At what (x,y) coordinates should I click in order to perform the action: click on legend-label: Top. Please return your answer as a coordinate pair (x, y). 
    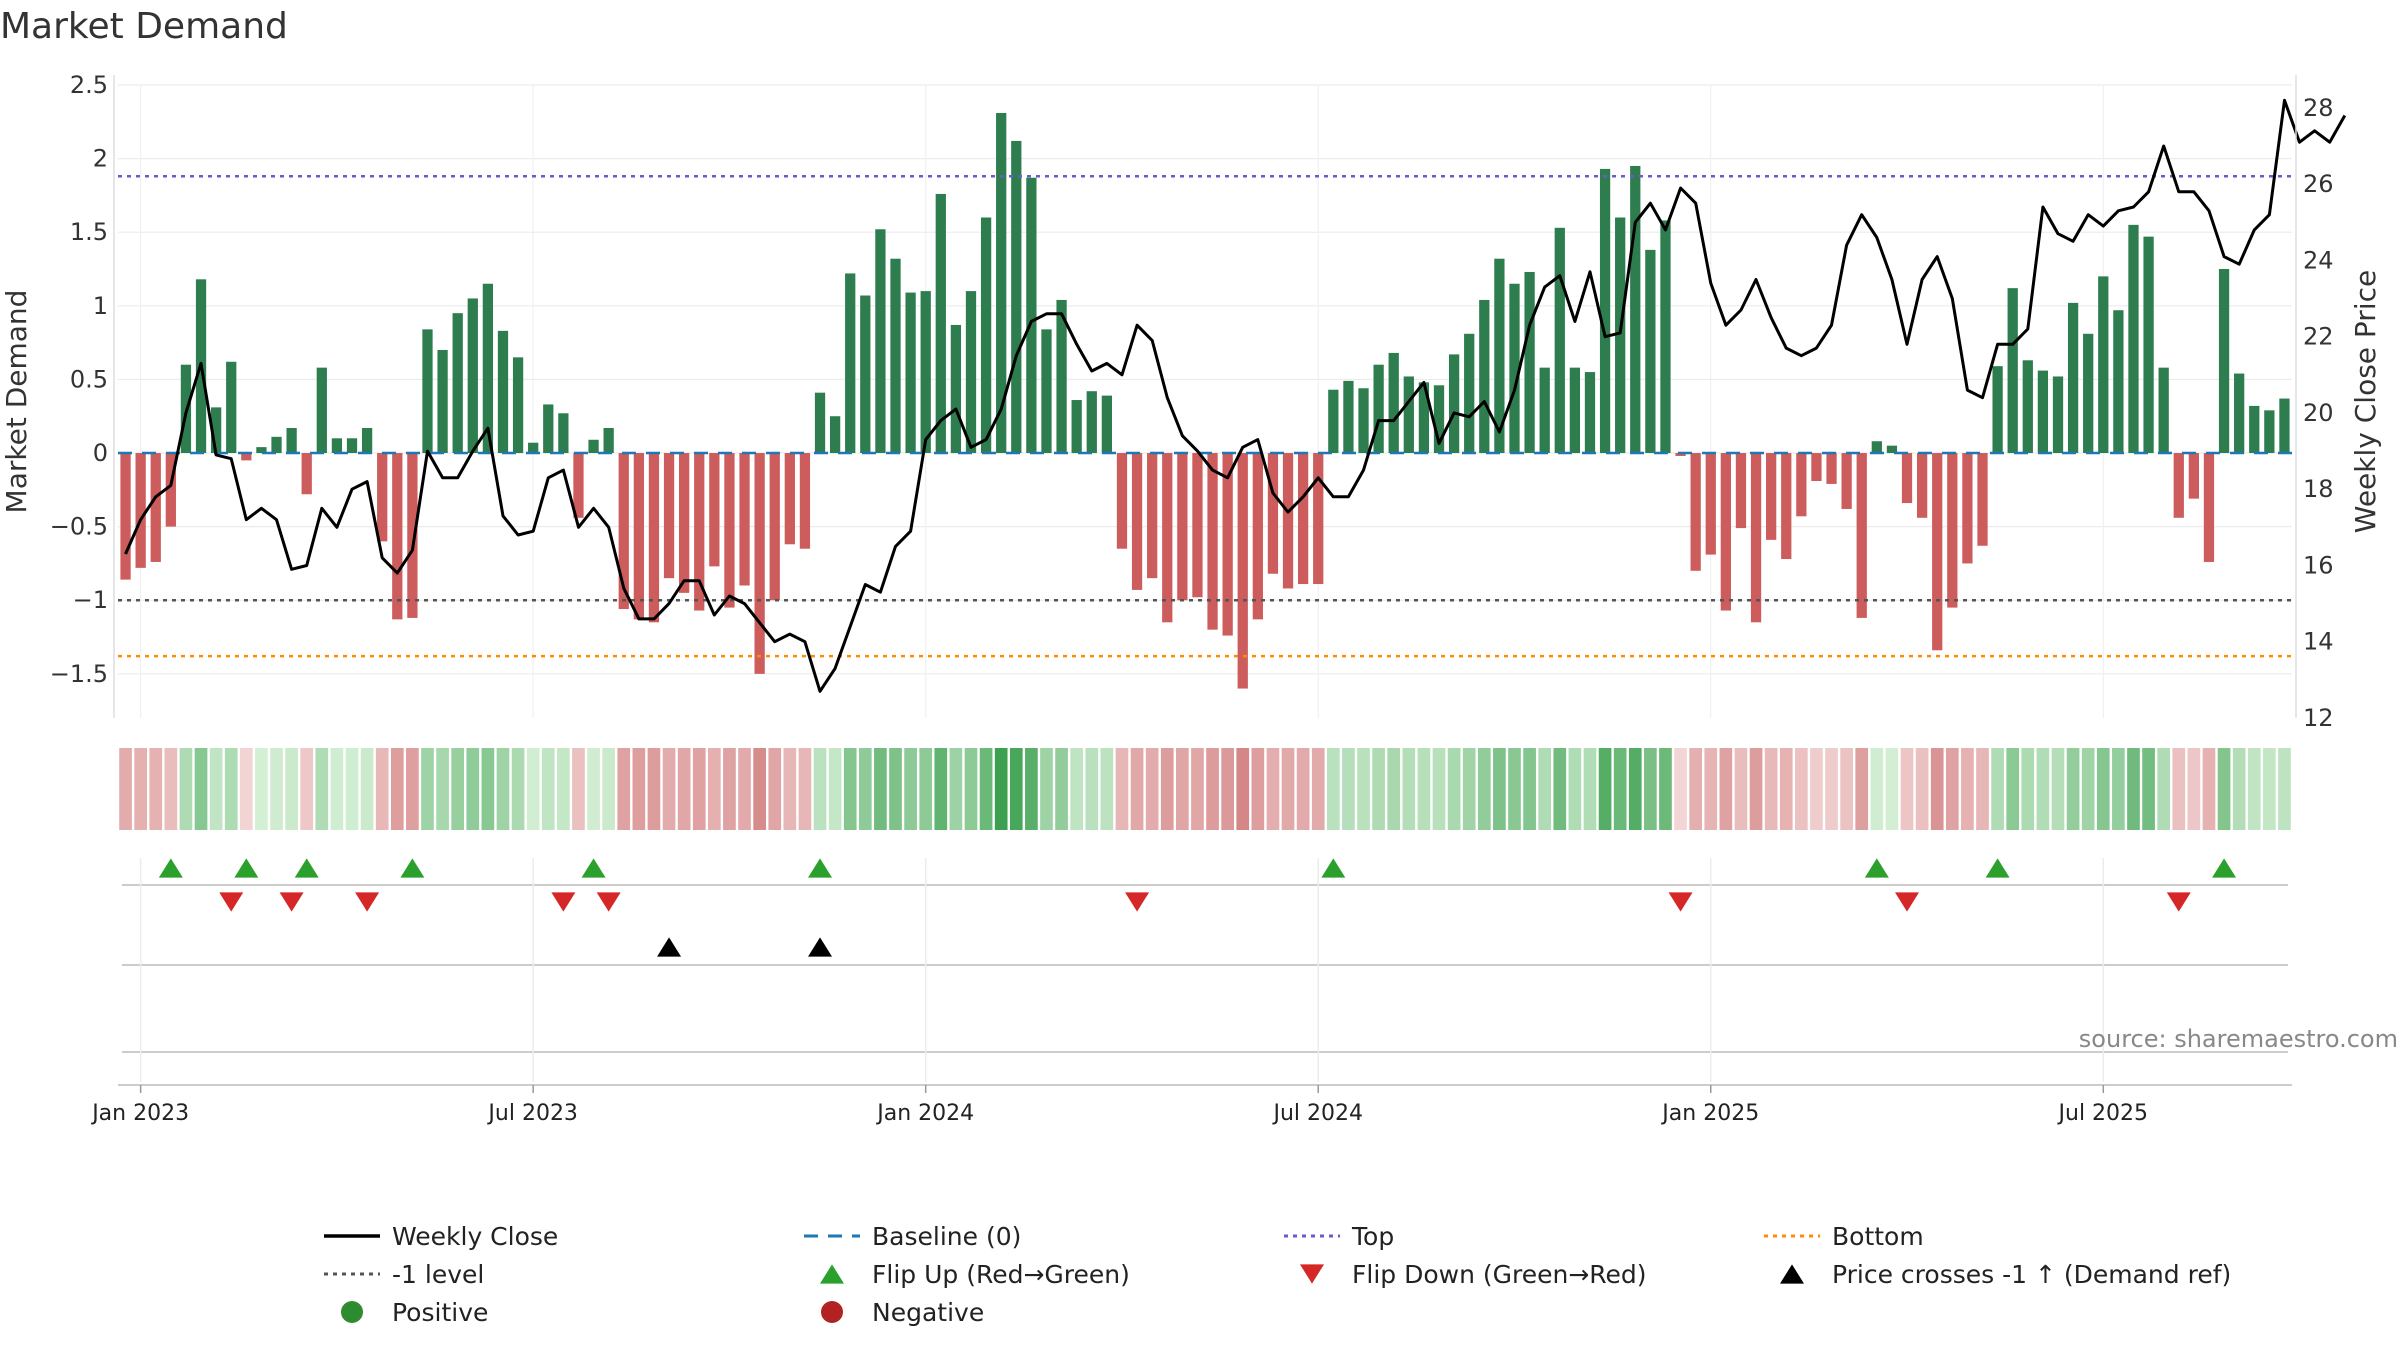
    Looking at the image, I should click on (1372, 1236).